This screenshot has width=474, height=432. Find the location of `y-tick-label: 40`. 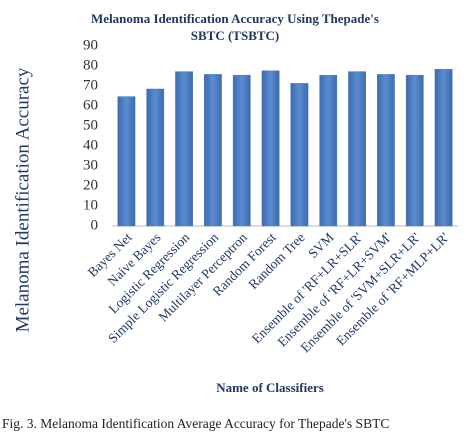

y-tick-label: 40 is located at coordinates (90, 145).